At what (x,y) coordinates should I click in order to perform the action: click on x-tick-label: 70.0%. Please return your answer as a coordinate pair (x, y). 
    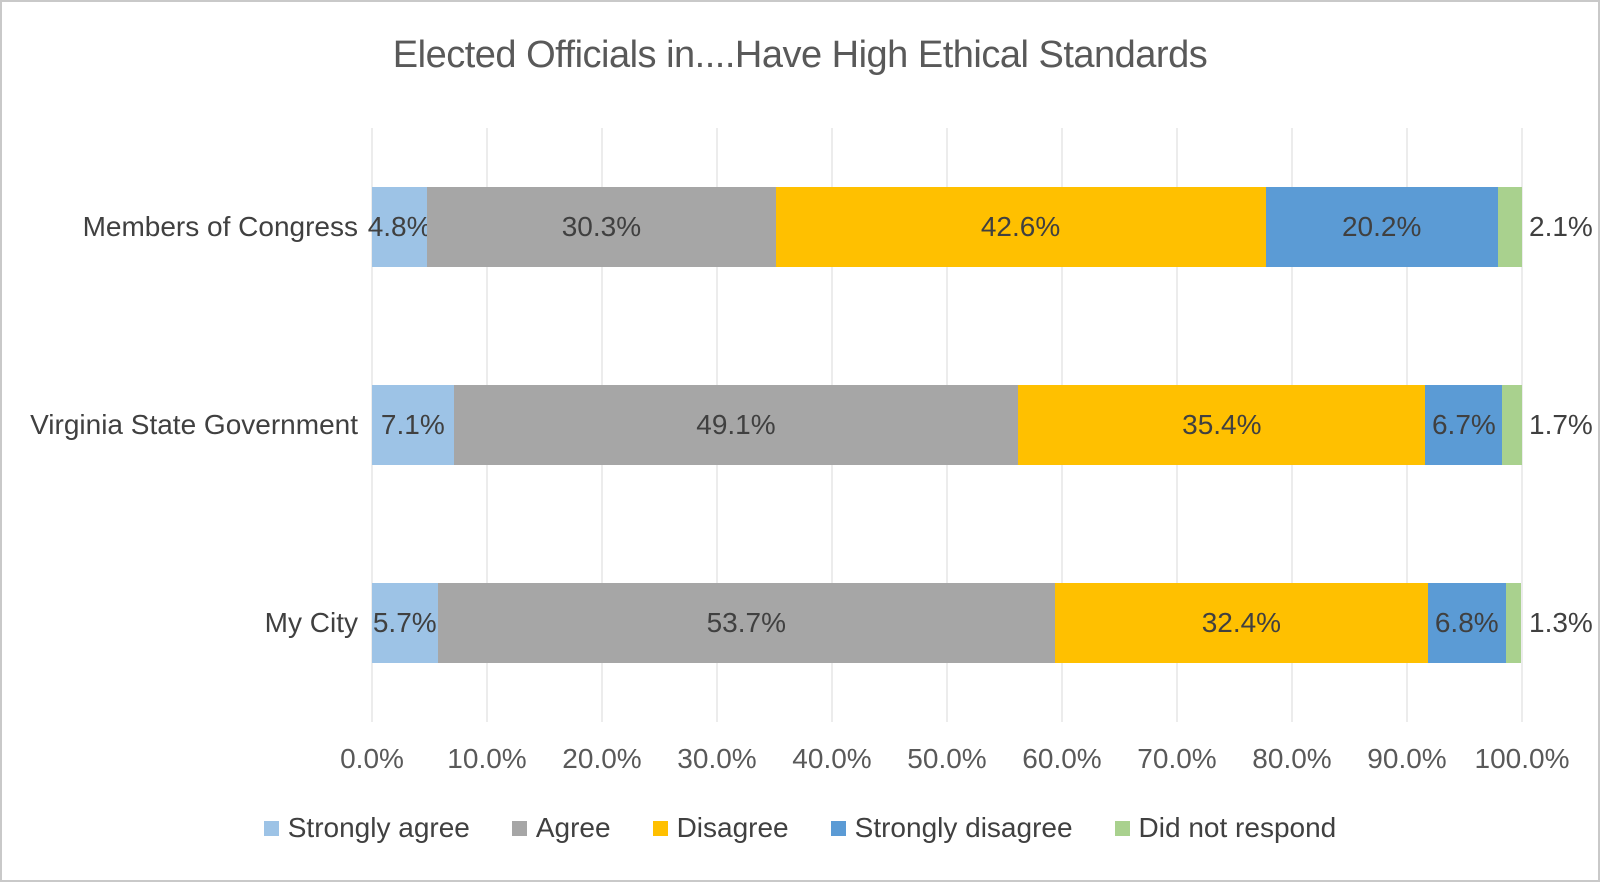
    Looking at the image, I should click on (1177, 758).